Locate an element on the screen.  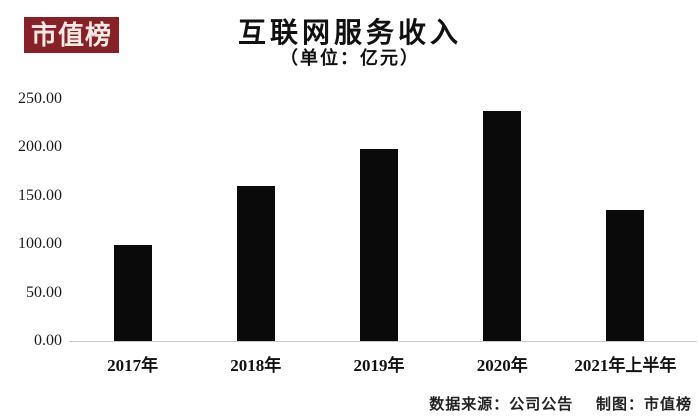
y-tick-label: 250.00 is located at coordinates (40, 98).